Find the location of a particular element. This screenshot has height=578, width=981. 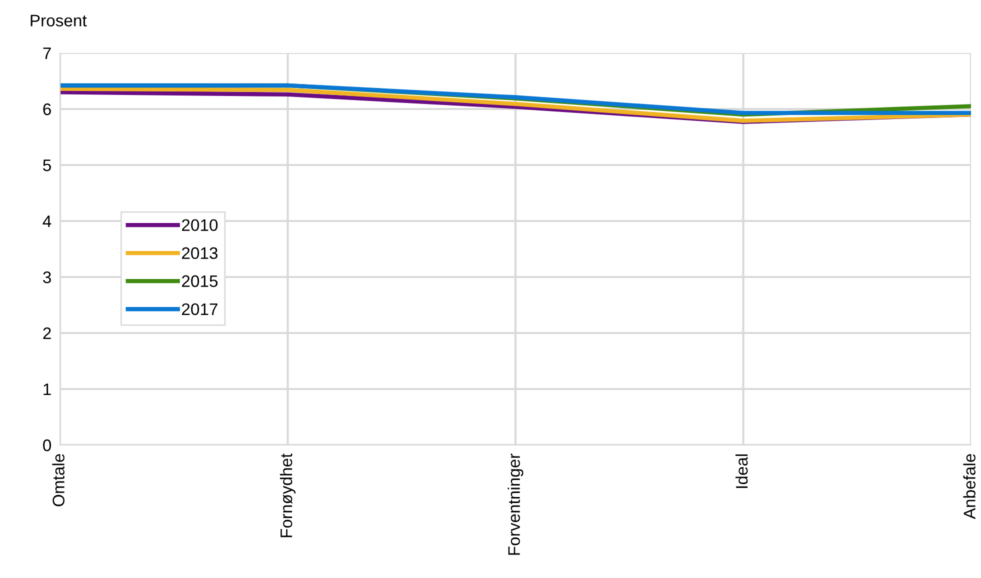

legend-label: 2013 is located at coordinates (200, 253).